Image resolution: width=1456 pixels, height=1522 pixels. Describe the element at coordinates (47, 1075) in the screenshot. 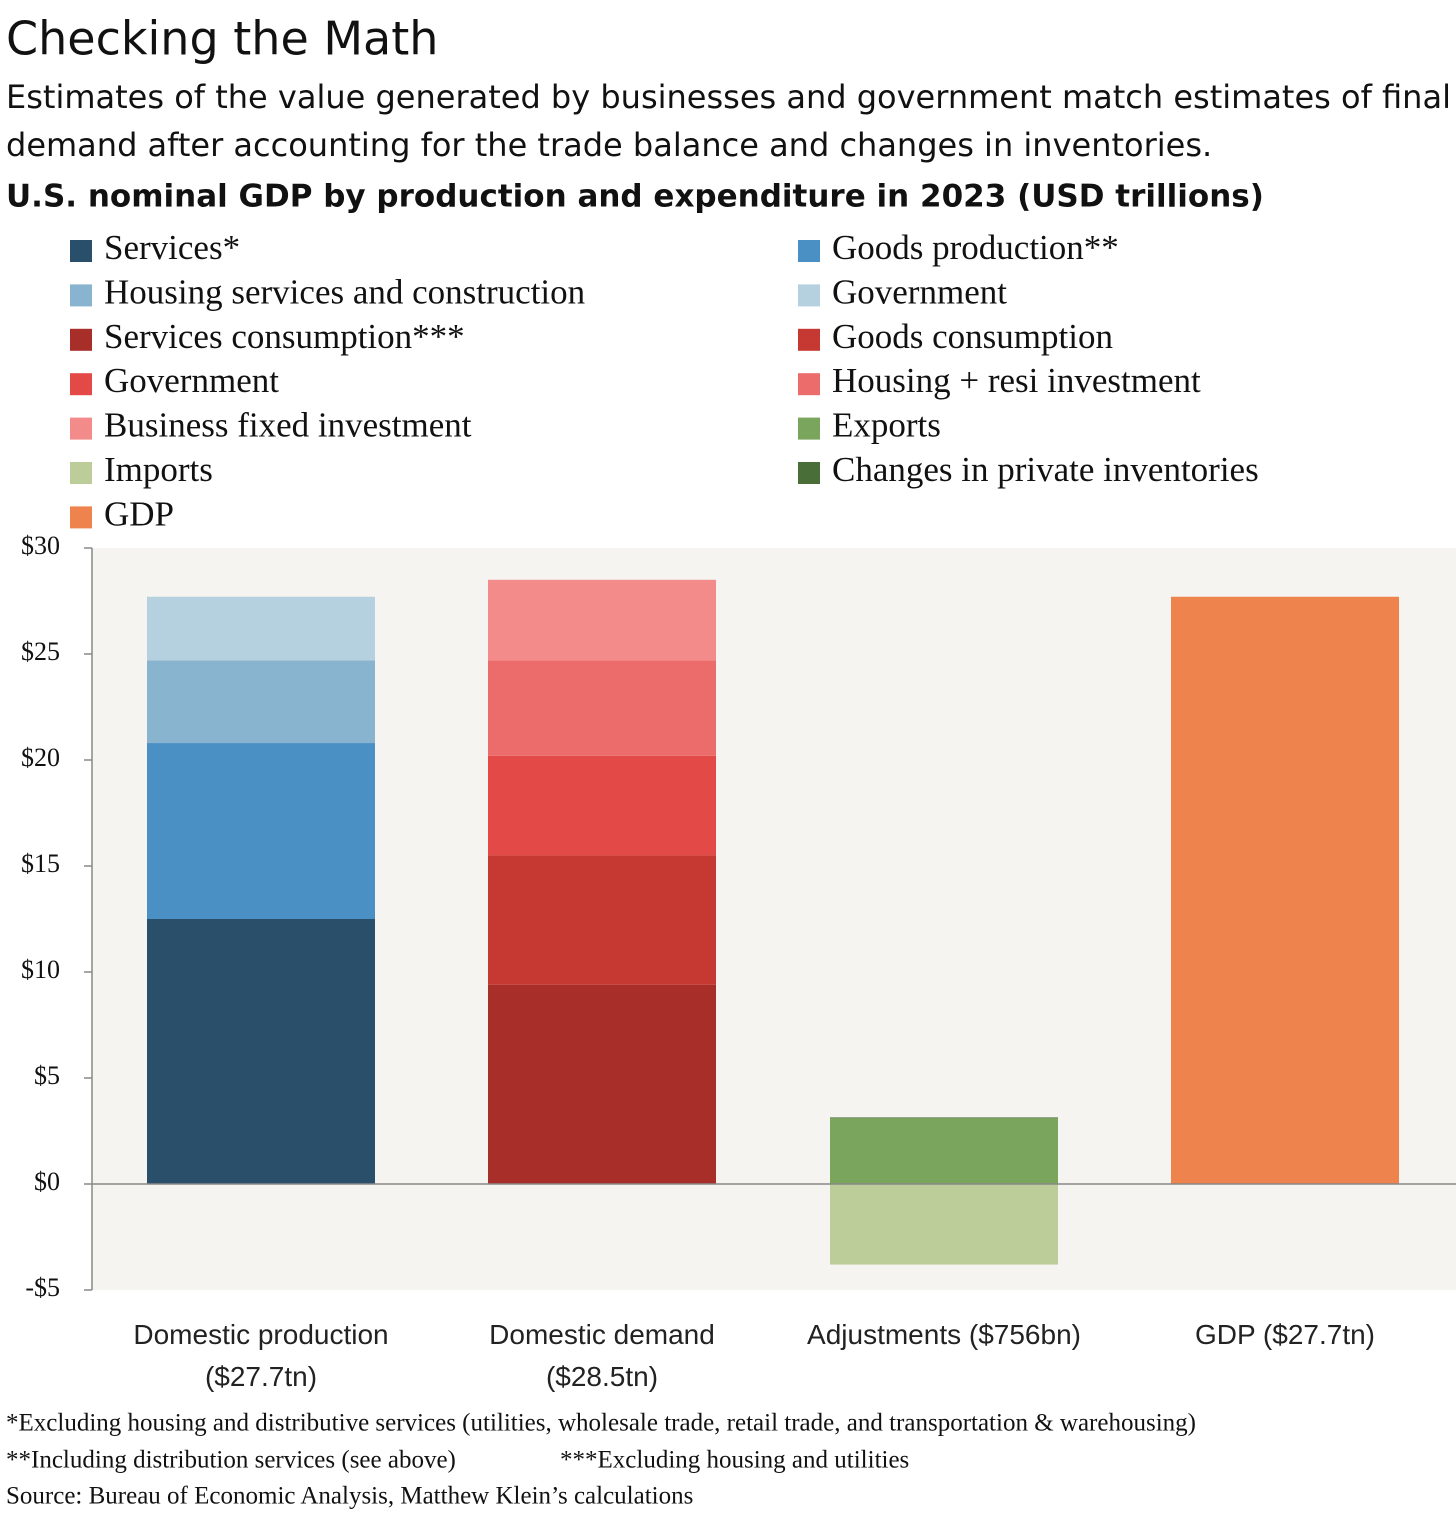

I see `y-tick-label: $5` at that location.